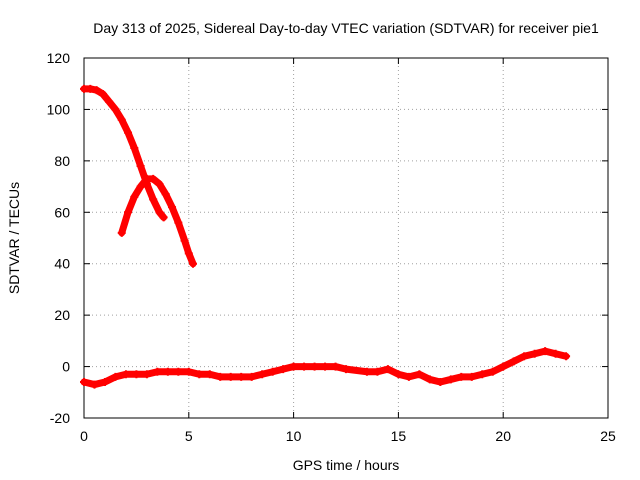  I want to click on y-tick-label: 20, so click(62, 315).